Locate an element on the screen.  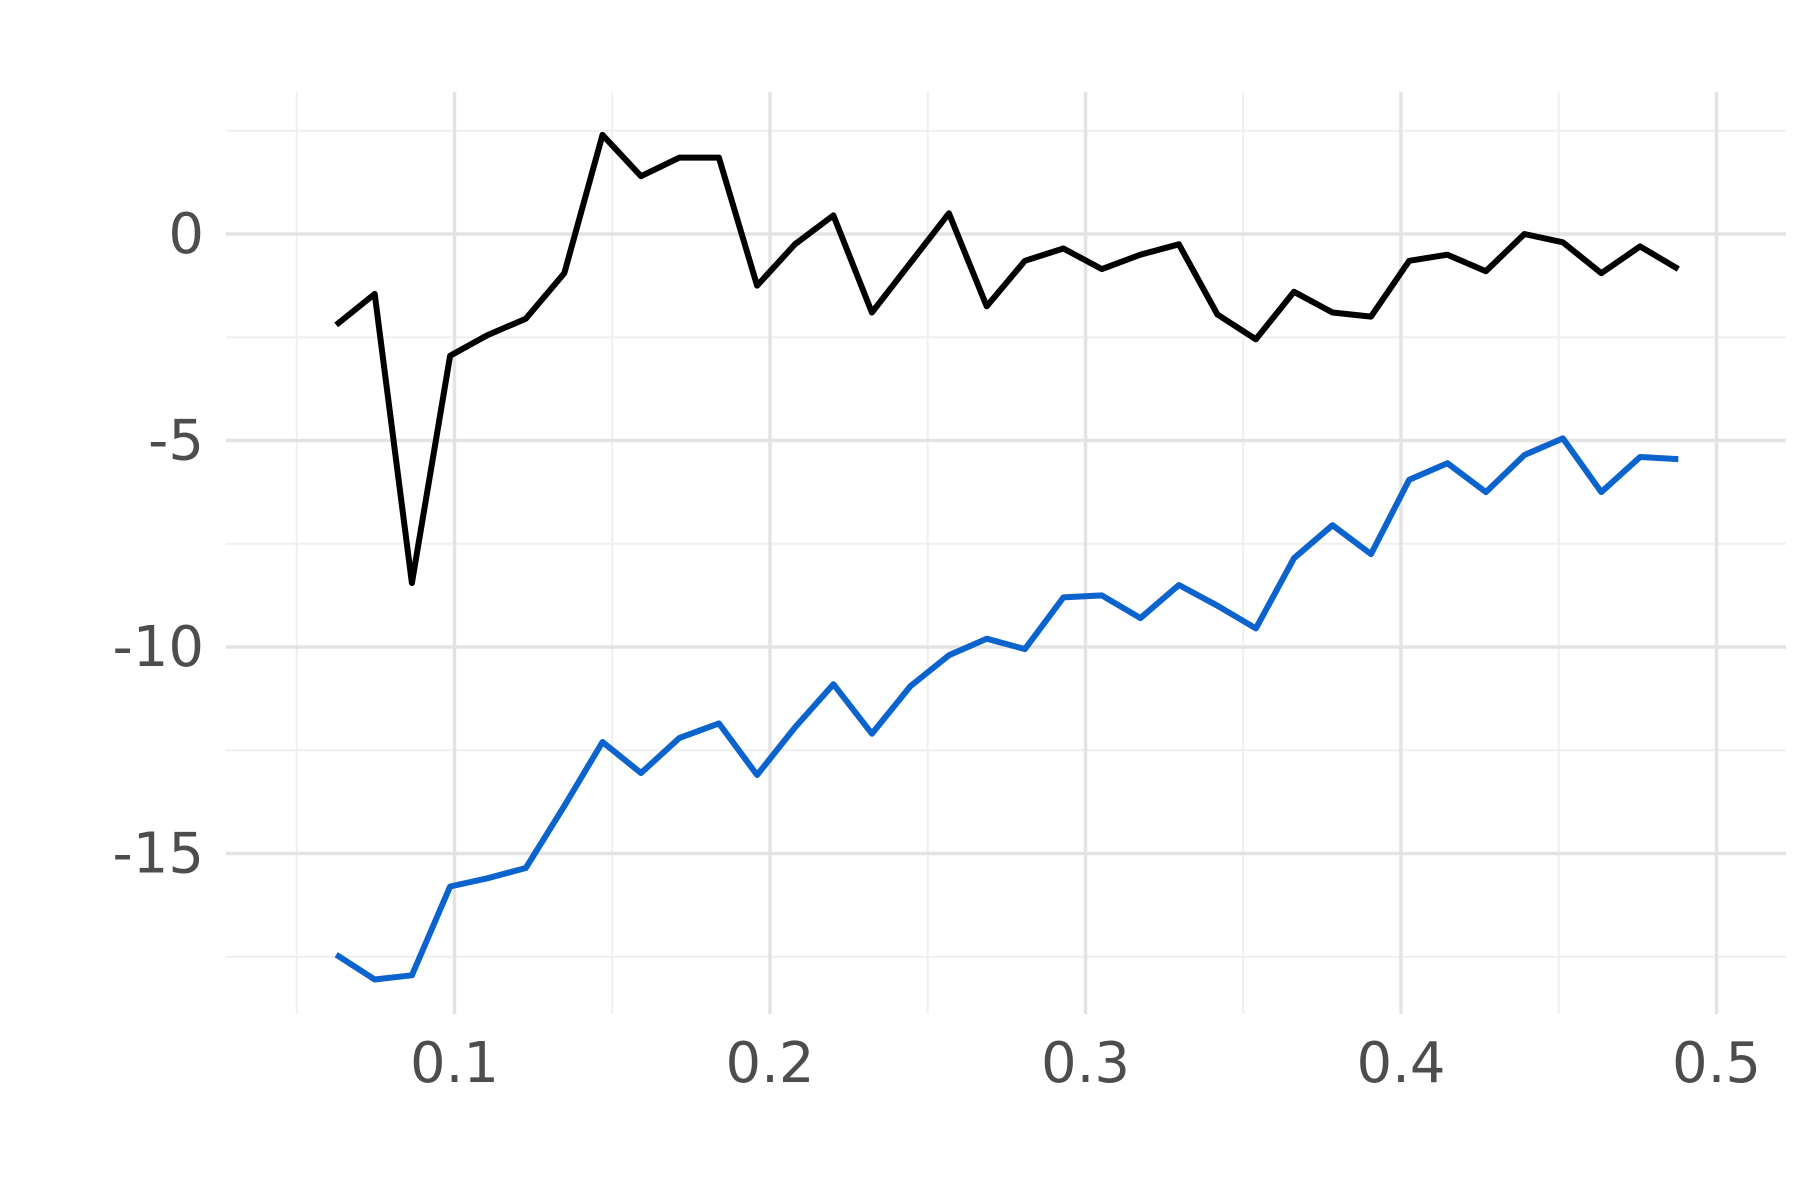
y-tick-label: -10 is located at coordinates (158, 647).